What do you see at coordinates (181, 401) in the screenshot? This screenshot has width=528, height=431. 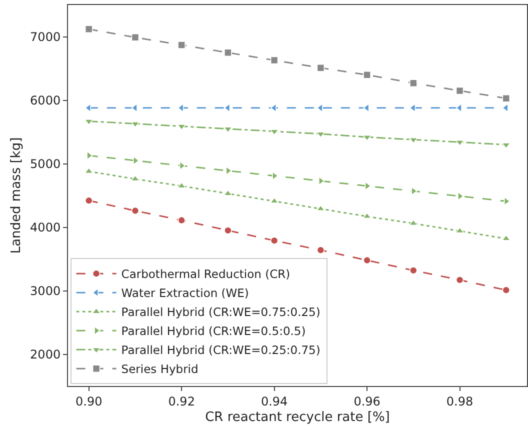 I see `x-tick-label: 0.92` at bounding box center [181, 401].